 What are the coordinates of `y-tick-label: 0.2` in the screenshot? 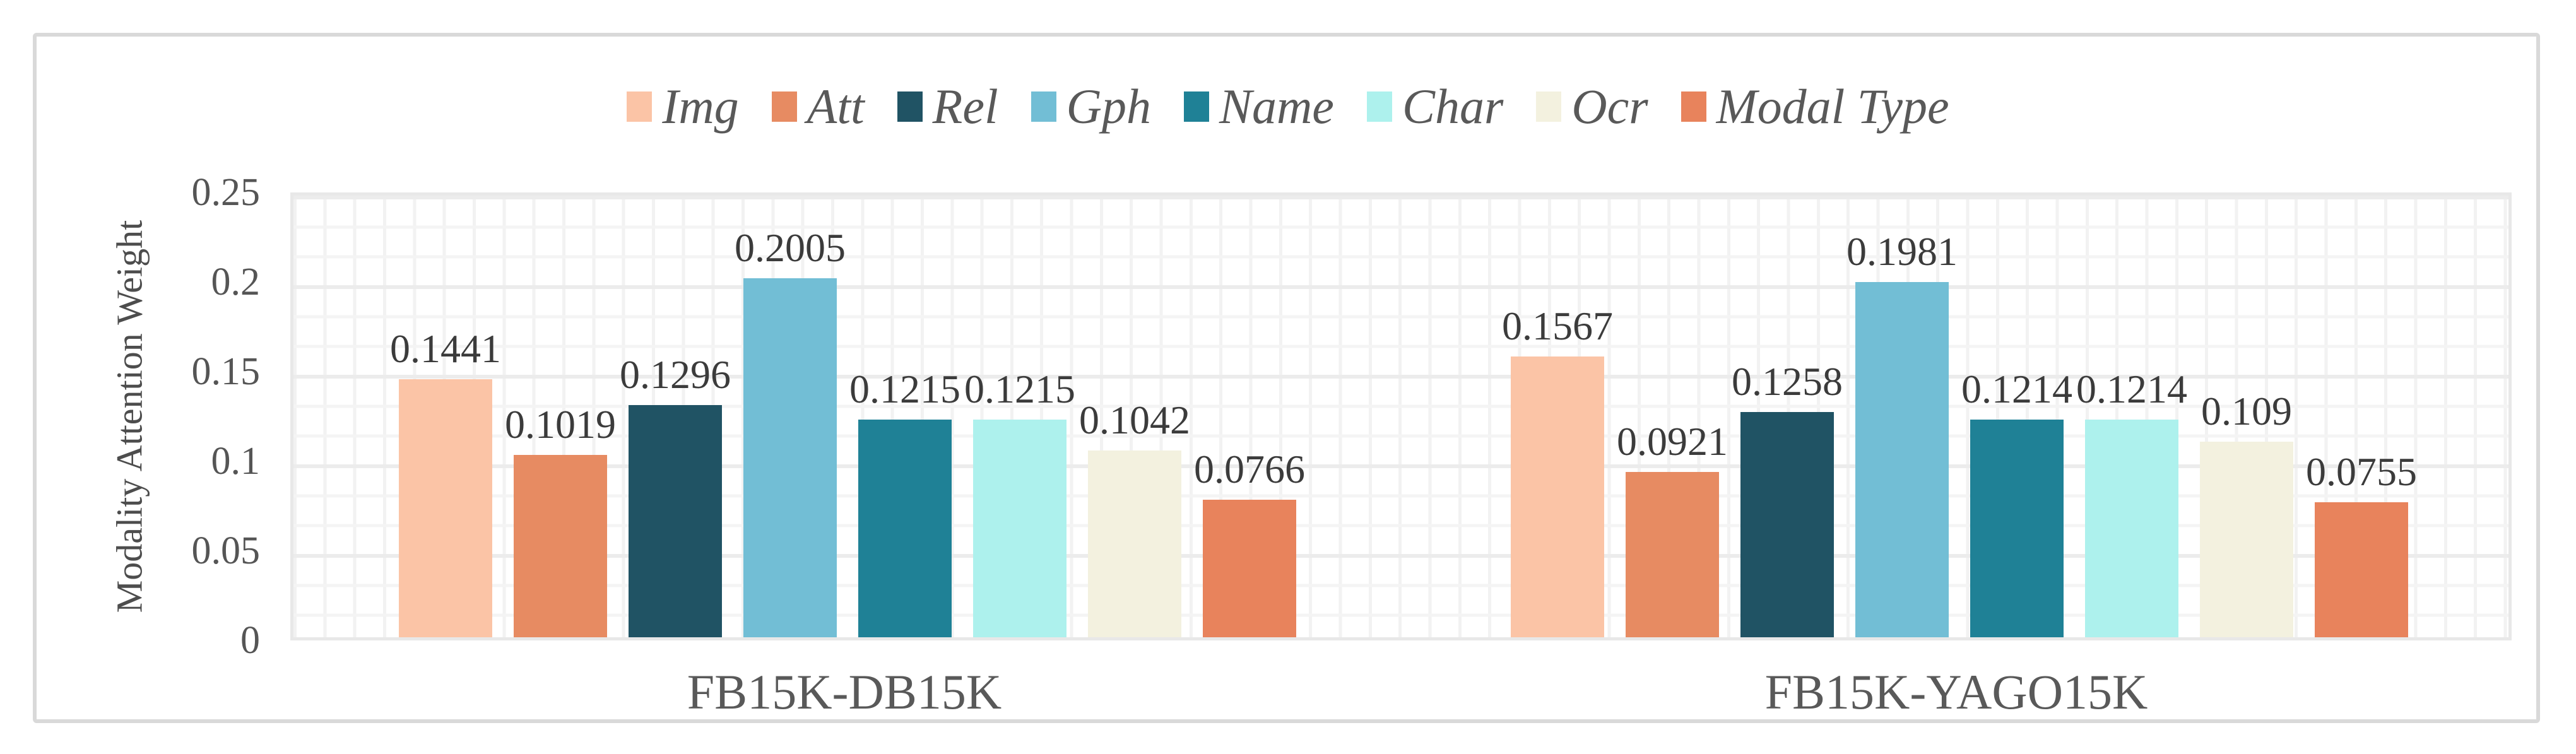 It's located at (236, 282).